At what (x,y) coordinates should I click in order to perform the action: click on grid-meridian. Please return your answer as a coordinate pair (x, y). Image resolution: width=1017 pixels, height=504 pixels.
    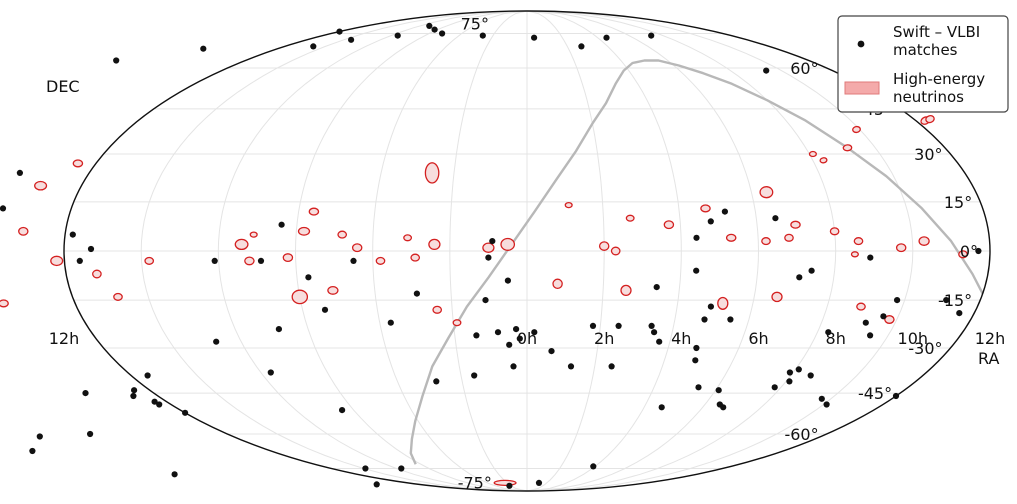
    Looking at the image, I should click on (450, 251).